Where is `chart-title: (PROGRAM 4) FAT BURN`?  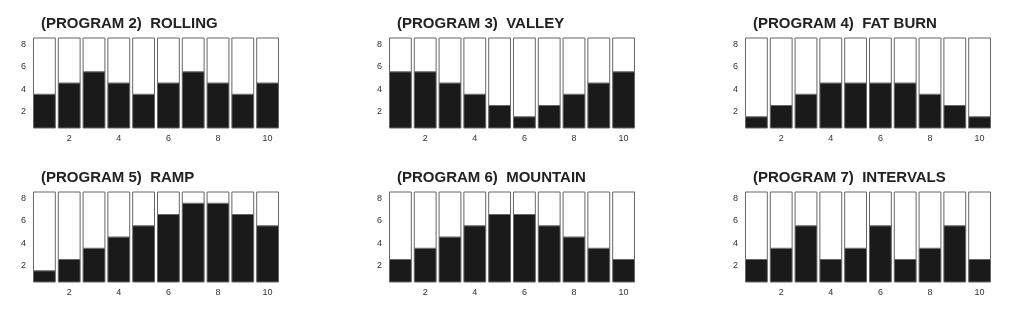 chart-title: (PROGRAM 4) FAT BURN is located at coordinates (845, 22).